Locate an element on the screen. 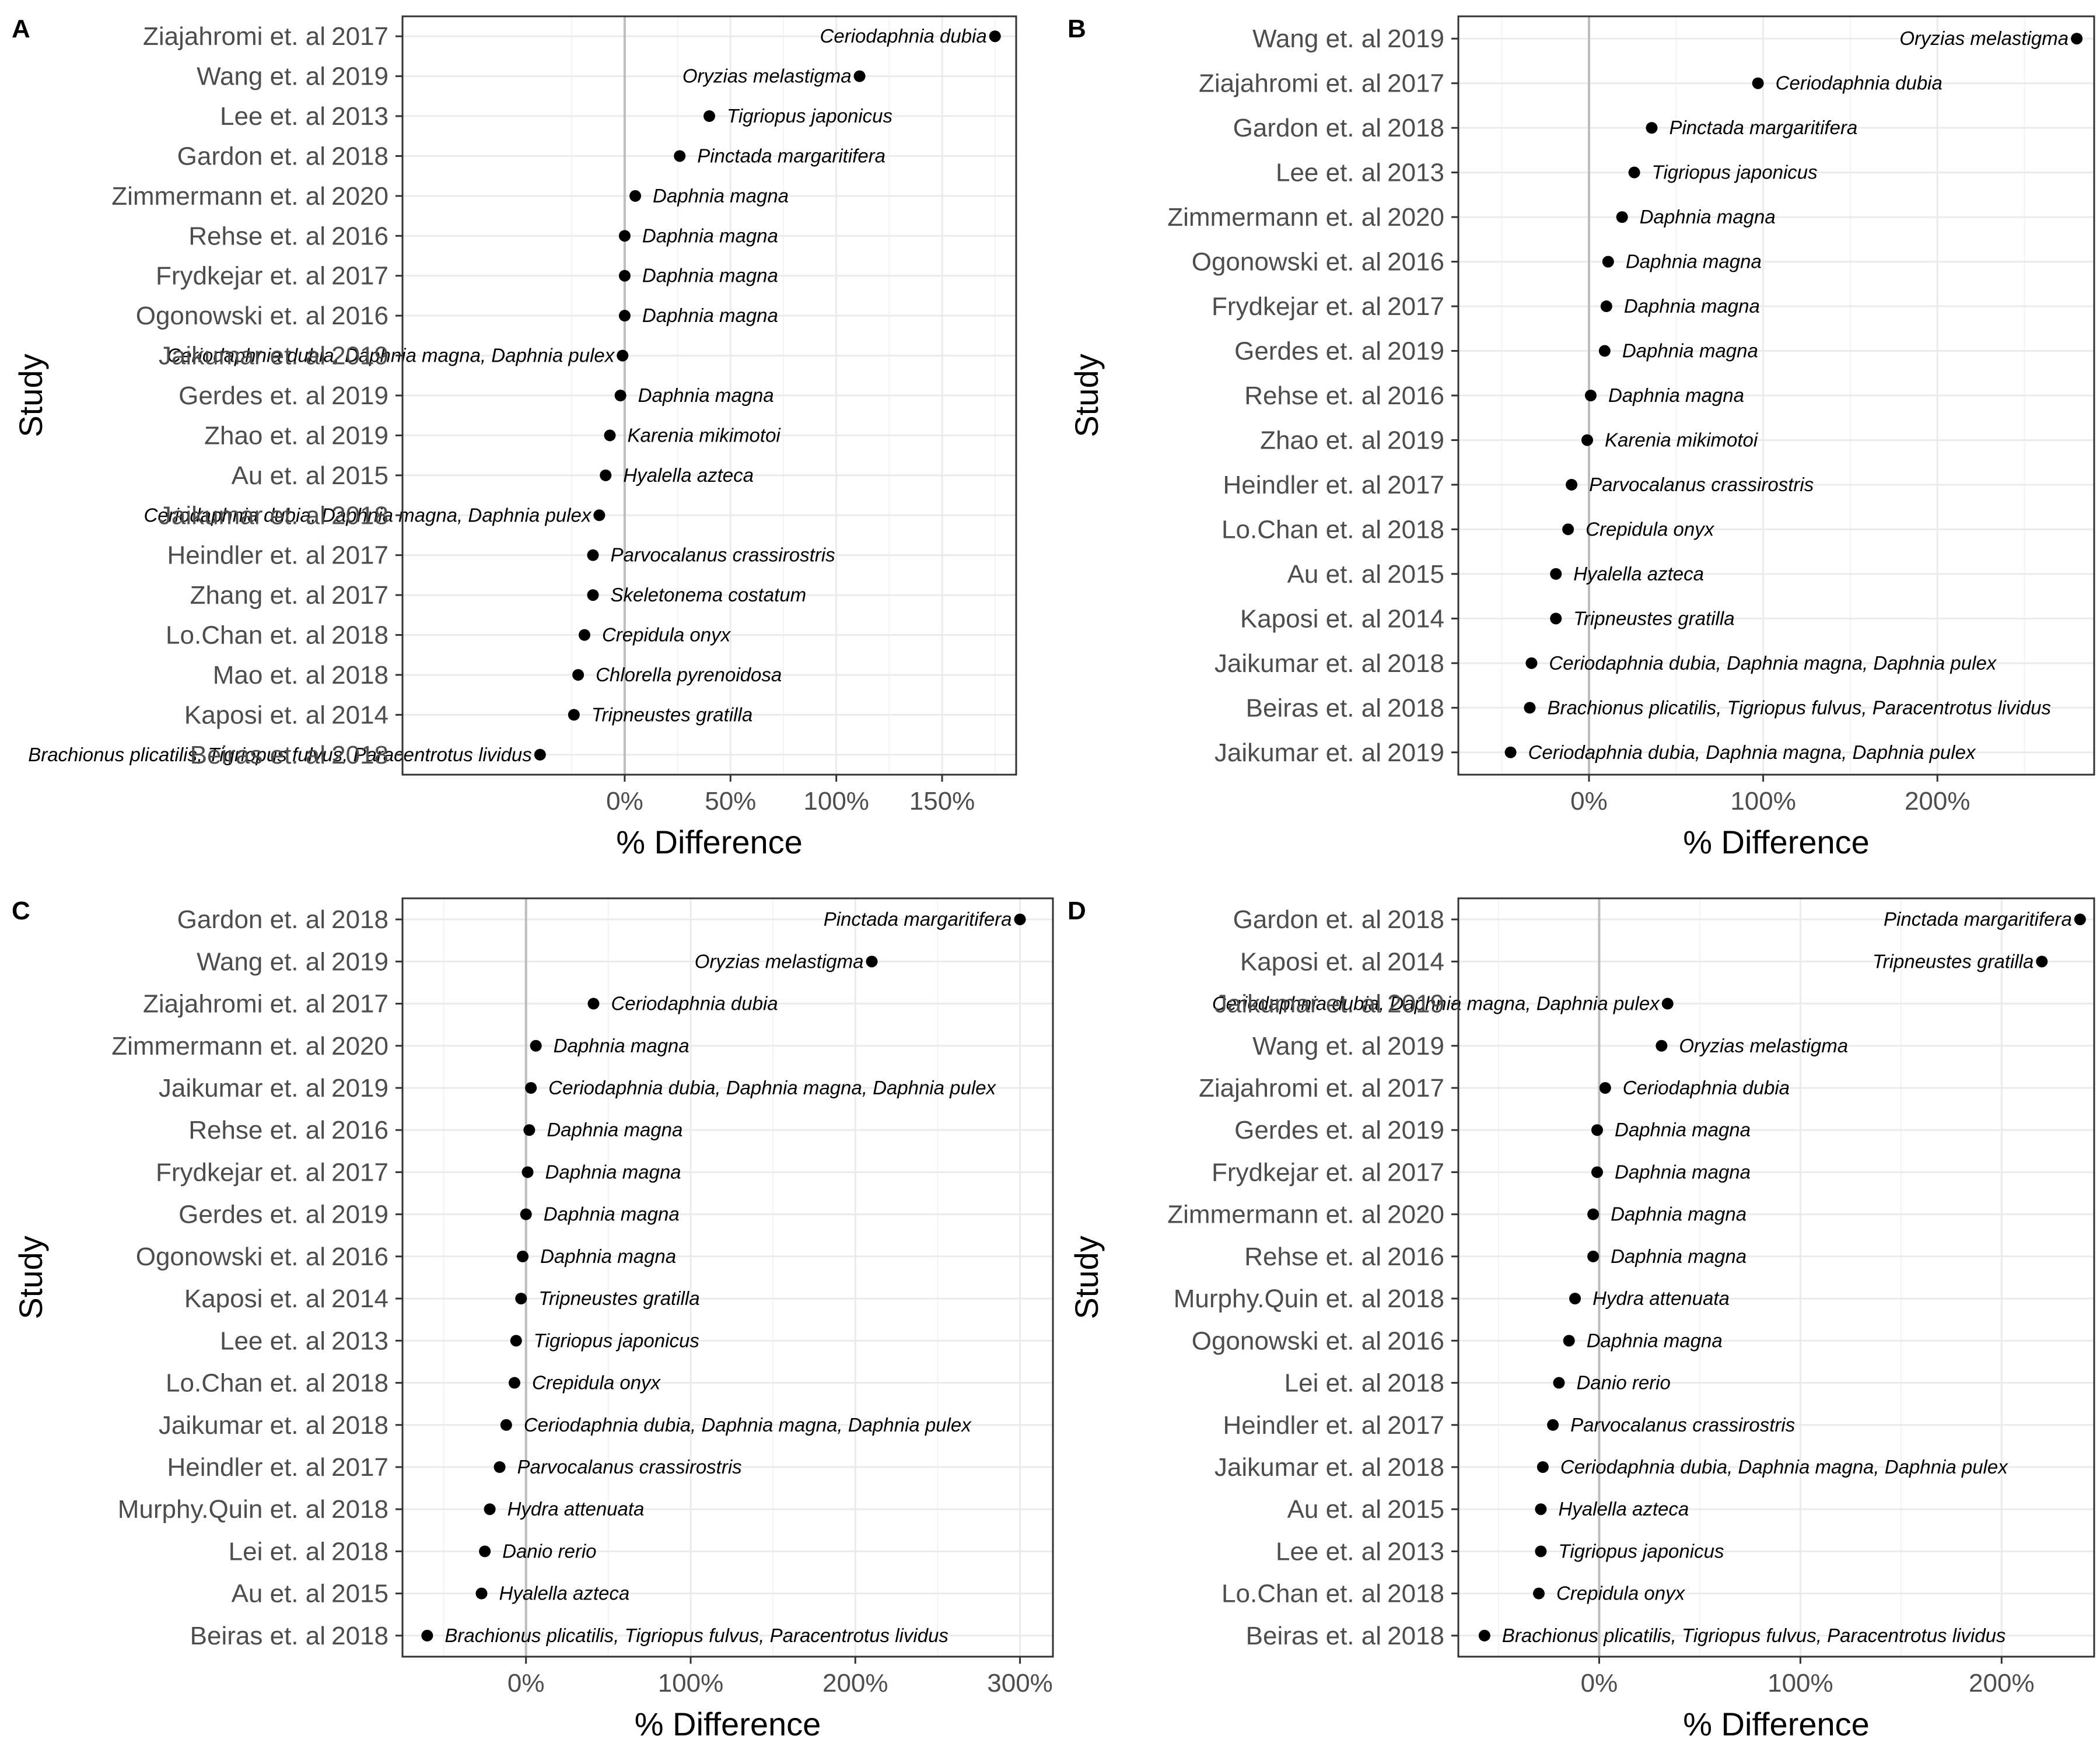 The width and height of the screenshot is (2100, 1750). study-name-label: Ziajahromi et. al is located at coordinates (235, 1005).